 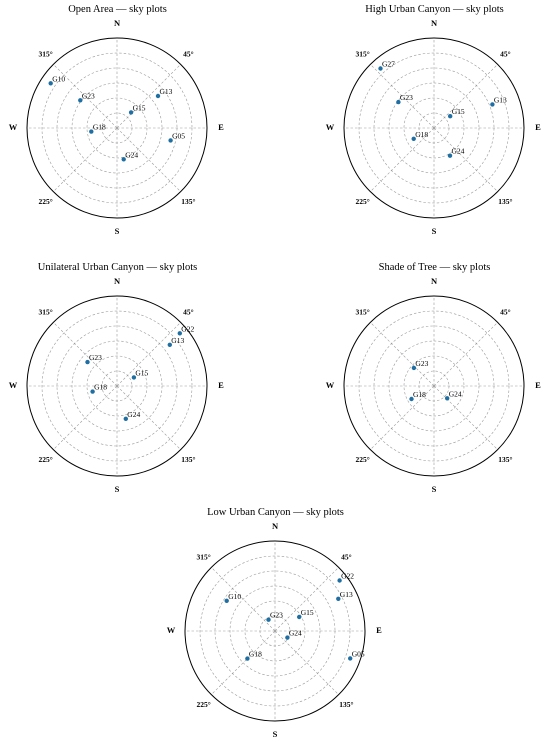 I want to click on chart-title: Open Area — sky plots, so click(x=117, y=9).